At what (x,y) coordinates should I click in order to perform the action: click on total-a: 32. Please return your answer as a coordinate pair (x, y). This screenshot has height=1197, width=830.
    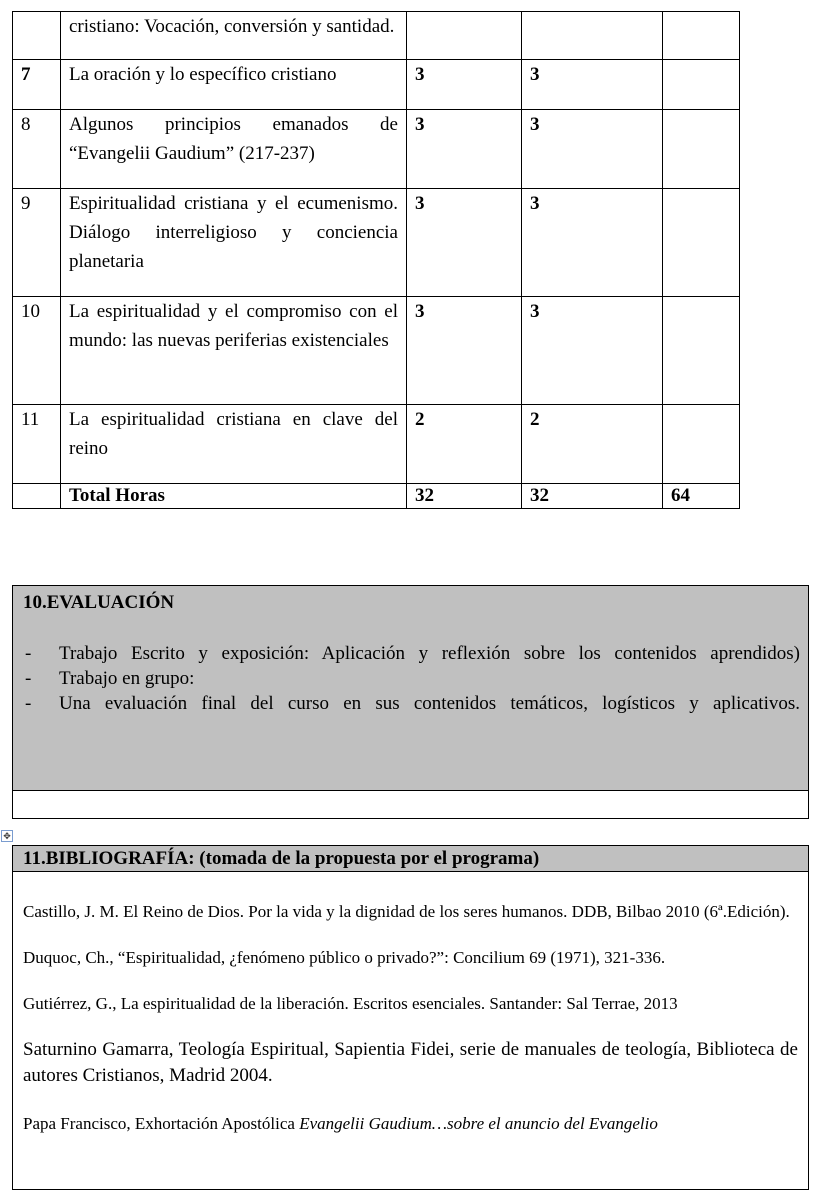
    Looking at the image, I should click on (464, 496).